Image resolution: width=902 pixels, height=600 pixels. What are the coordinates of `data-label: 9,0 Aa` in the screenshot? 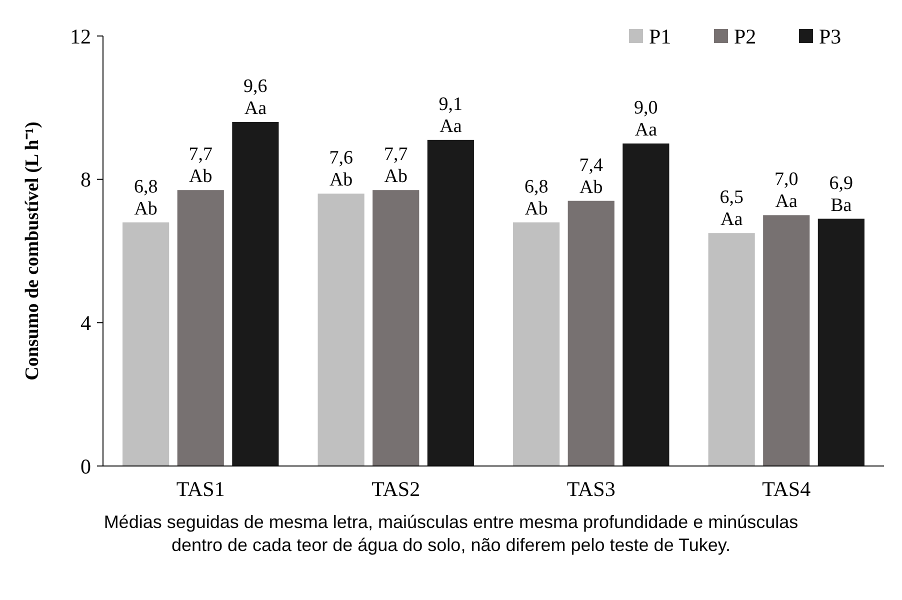 It's located at (646, 119).